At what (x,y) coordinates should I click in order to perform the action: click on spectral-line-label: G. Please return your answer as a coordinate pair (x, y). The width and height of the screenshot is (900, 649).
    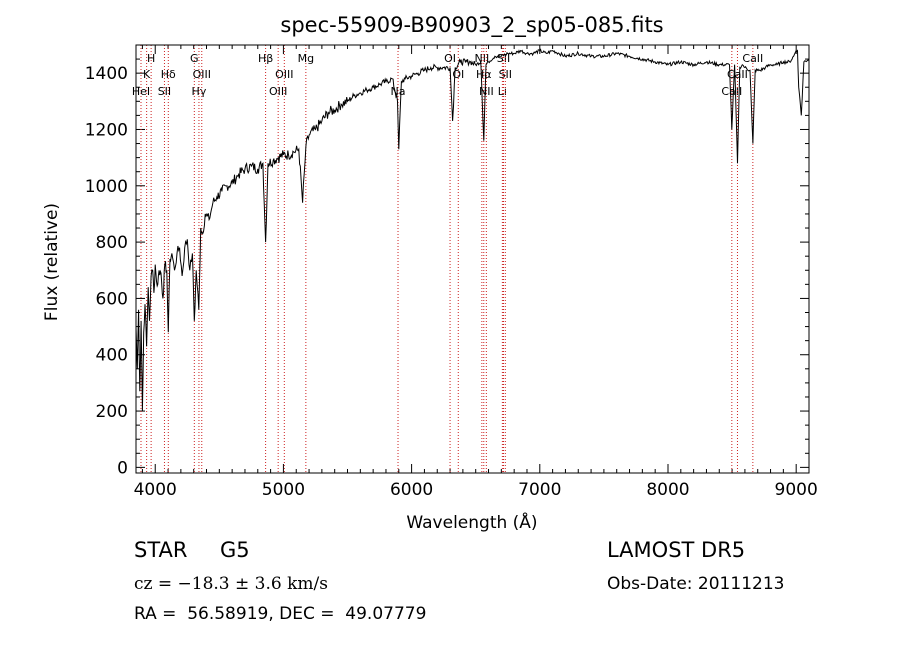
    Looking at the image, I should click on (194, 58).